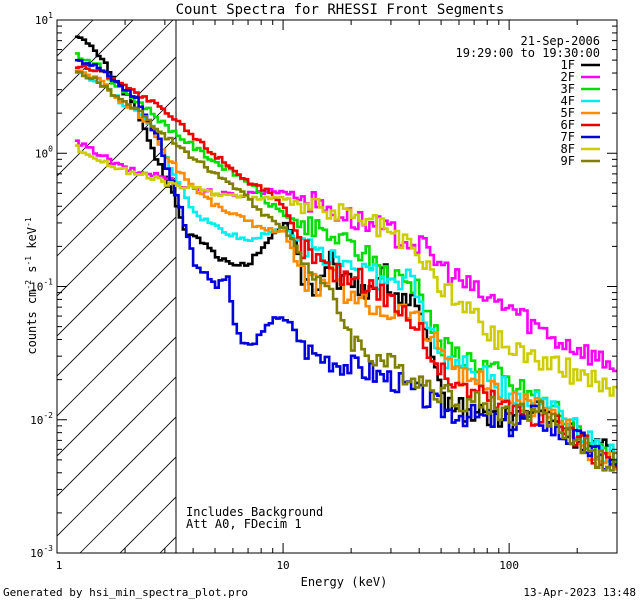 The width and height of the screenshot is (640, 600). What do you see at coordinates (44, 19) in the screenshot?
I see `y-tick-label: 10¹` at bounding box center [44, 19].